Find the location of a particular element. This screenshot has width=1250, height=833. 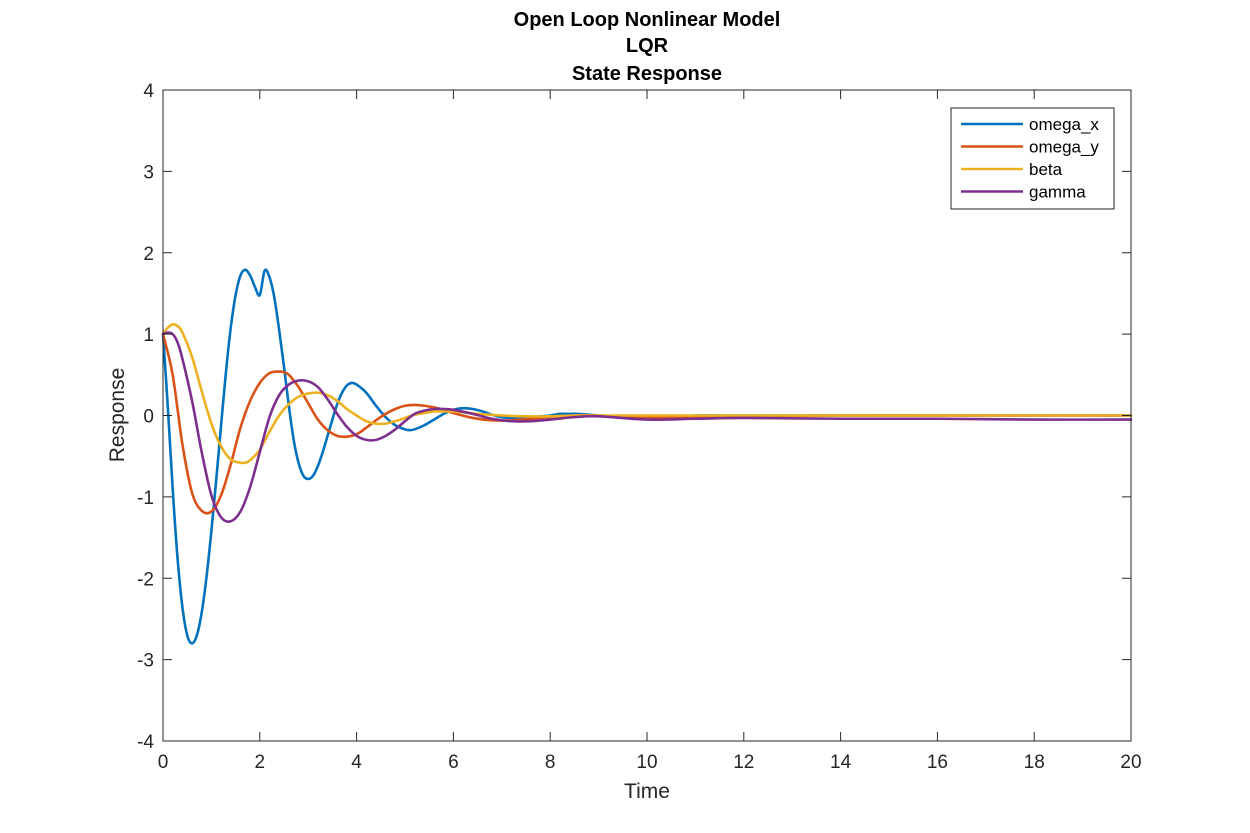

x-tick-label: 10 is located at coordinates (646, 762).